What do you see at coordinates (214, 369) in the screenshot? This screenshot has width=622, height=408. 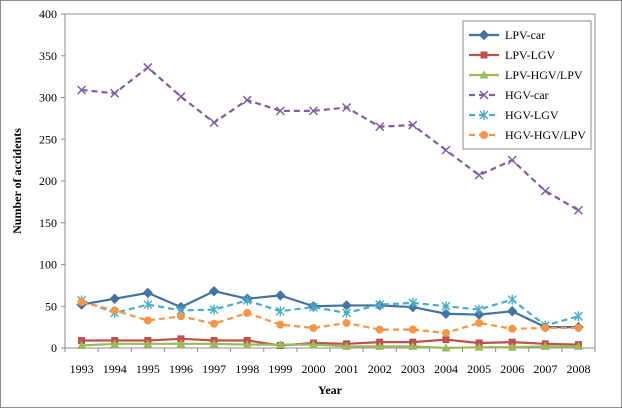 I see `x-tick-label: 1997` at bounding box center [214, 369].